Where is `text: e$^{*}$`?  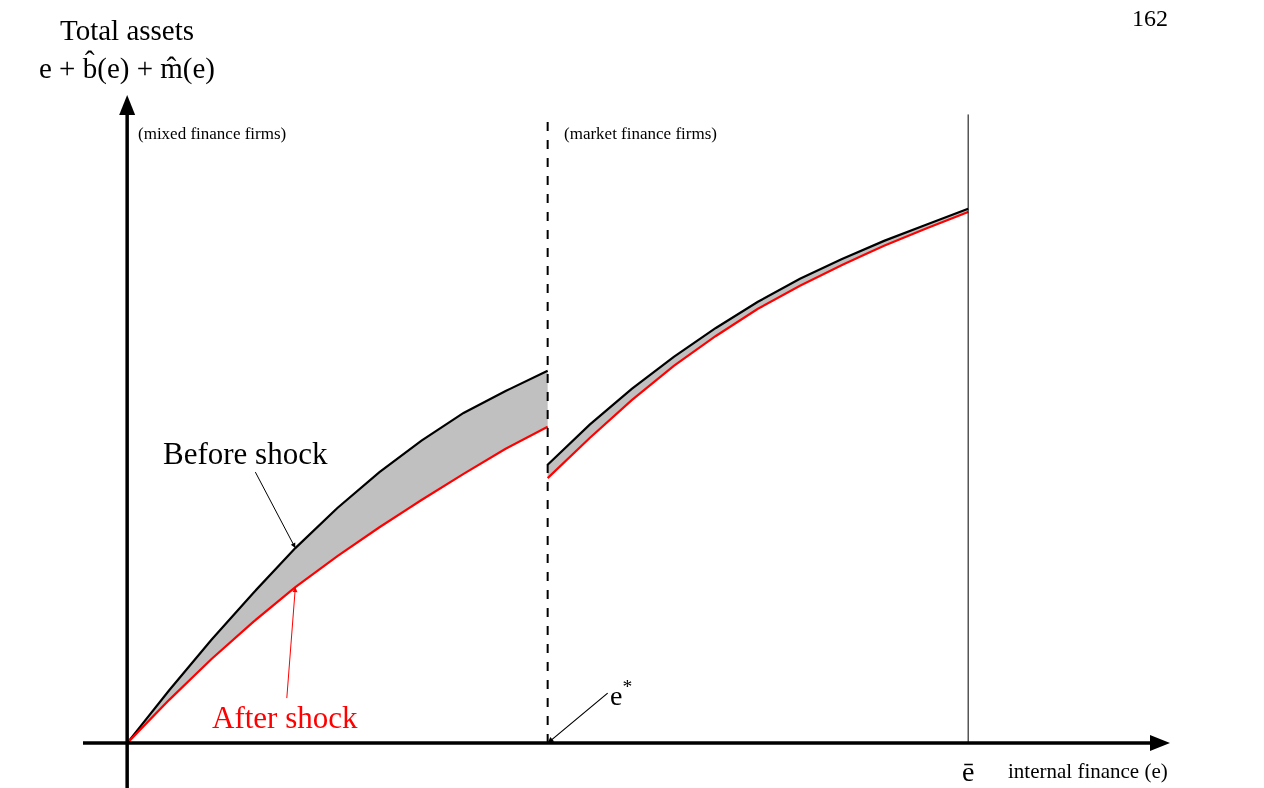 text: e$^{*}$ is located at coordinates (621, 693).